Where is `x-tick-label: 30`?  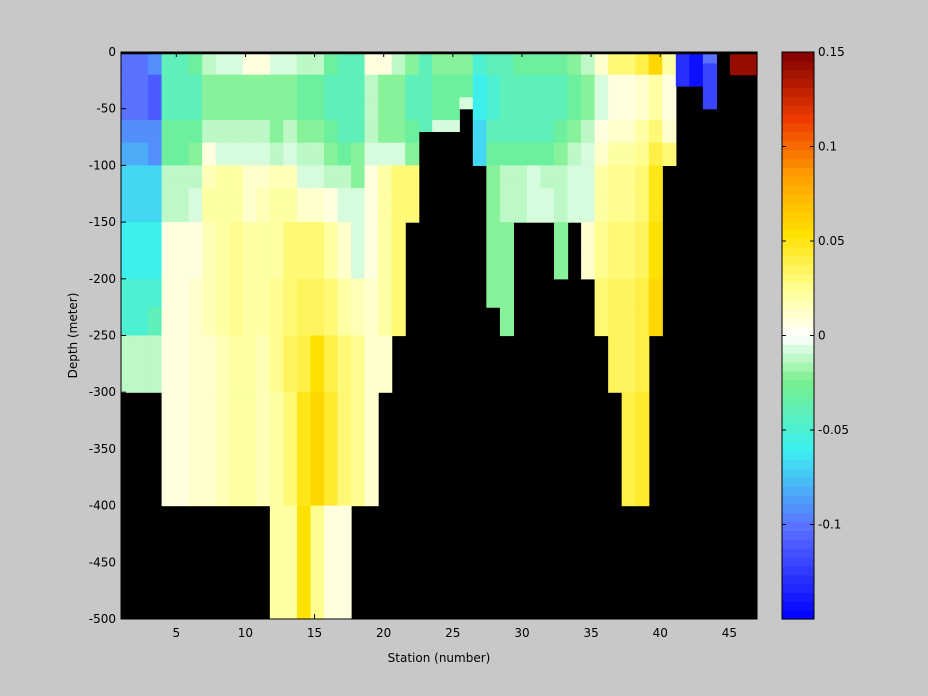 x-tick-label: 30 is located at coordinates (521, 633).